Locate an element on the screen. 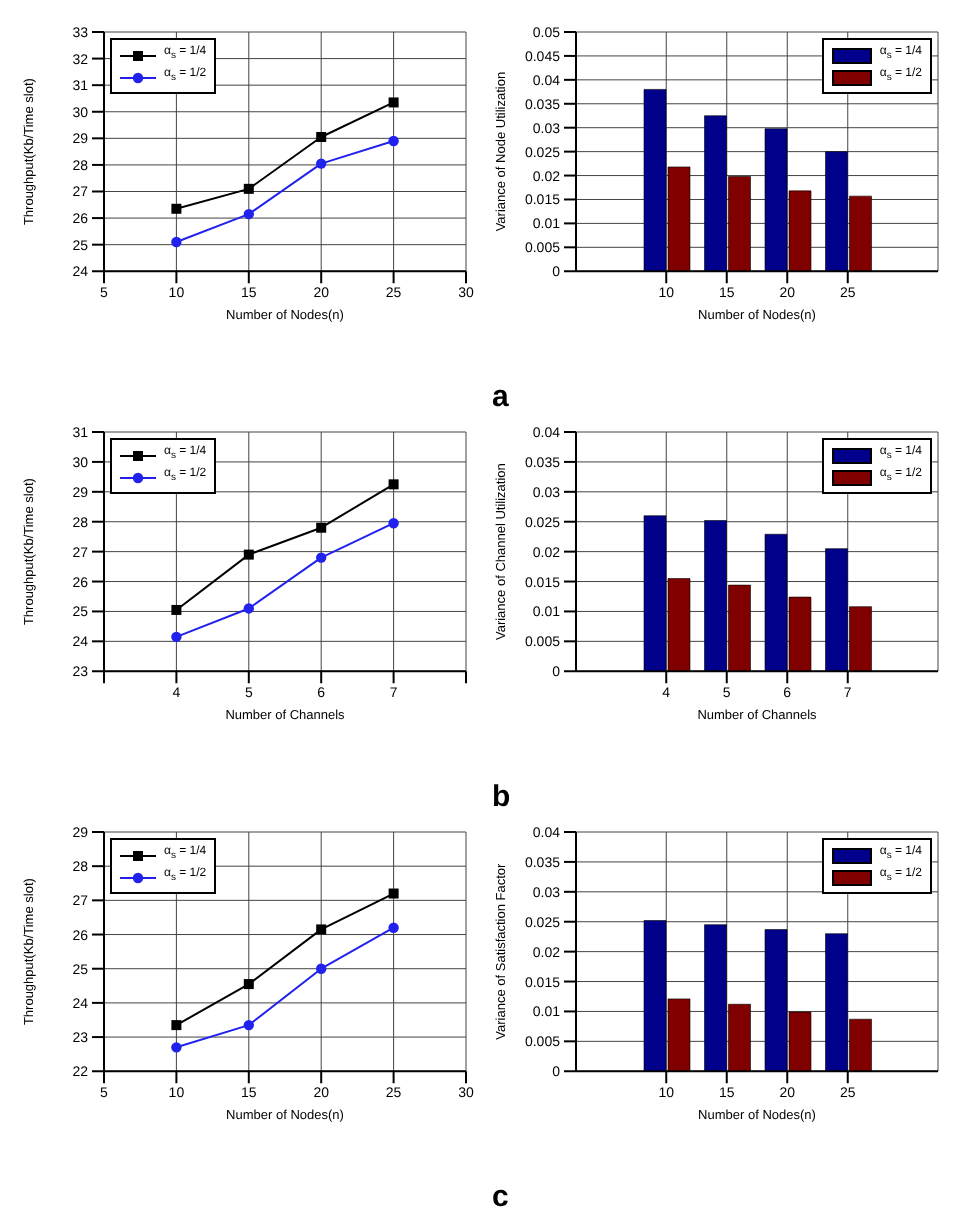  text: b is located at coordinates (501, 797).